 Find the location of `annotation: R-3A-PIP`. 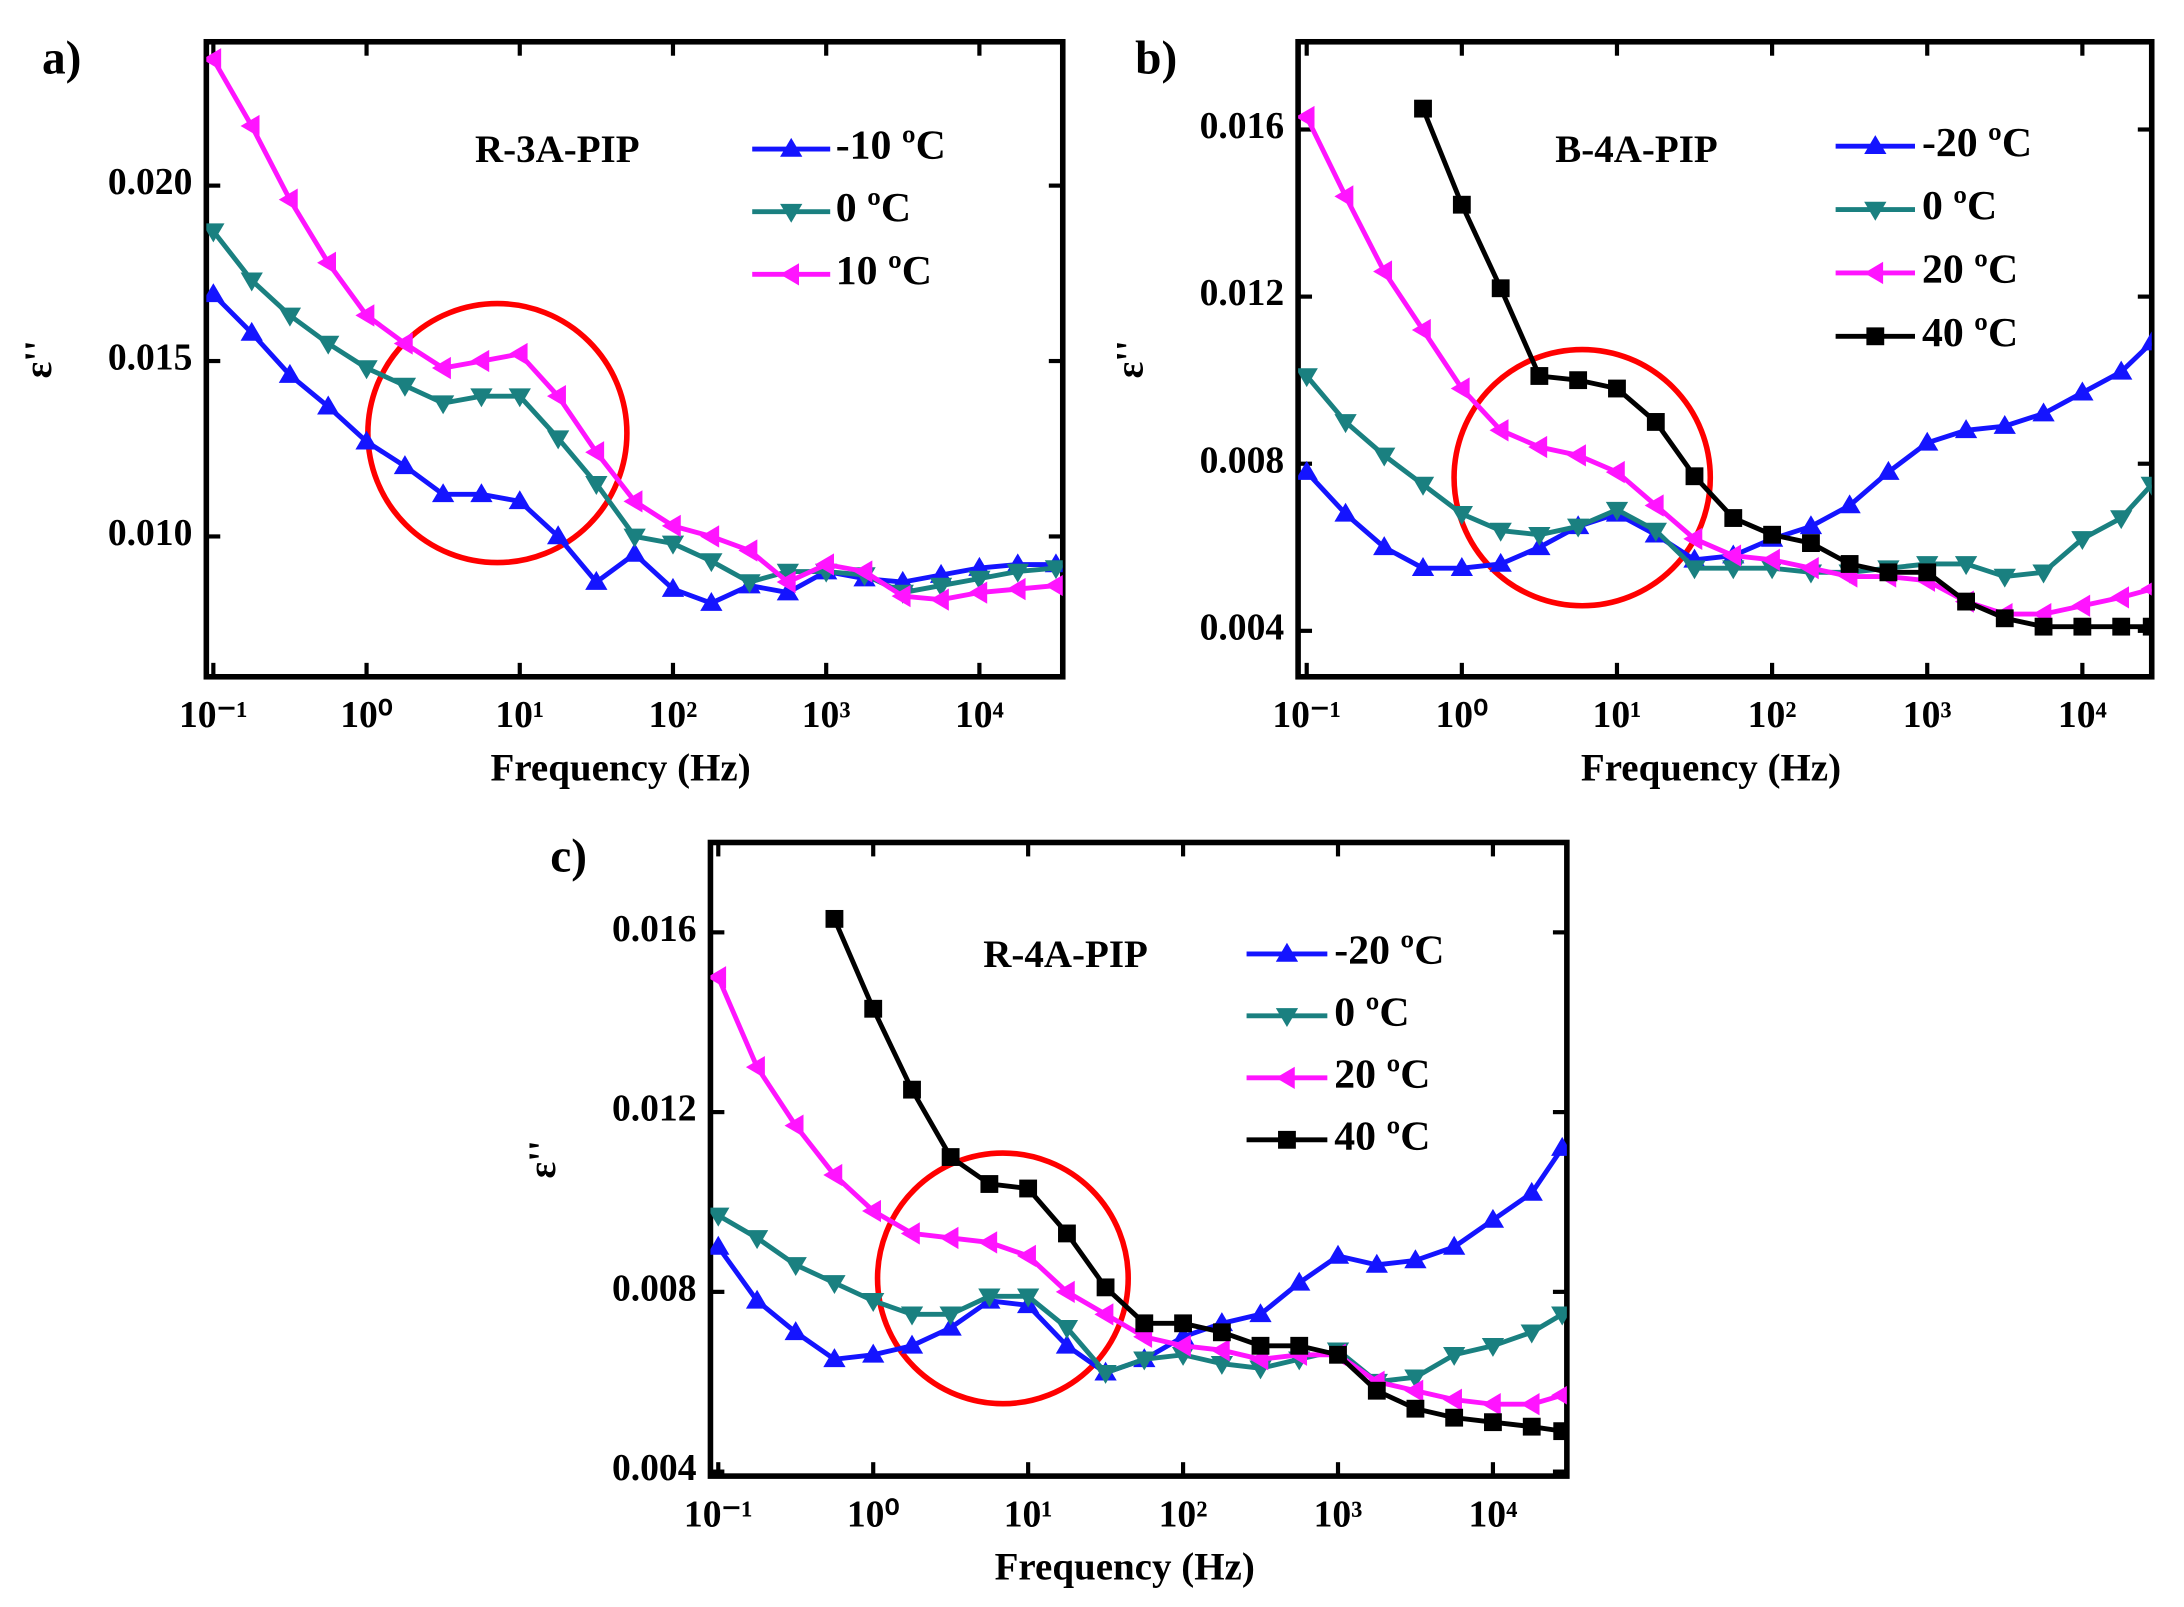

annotation: R-3A-PIP is located at coordinates (557, 149).